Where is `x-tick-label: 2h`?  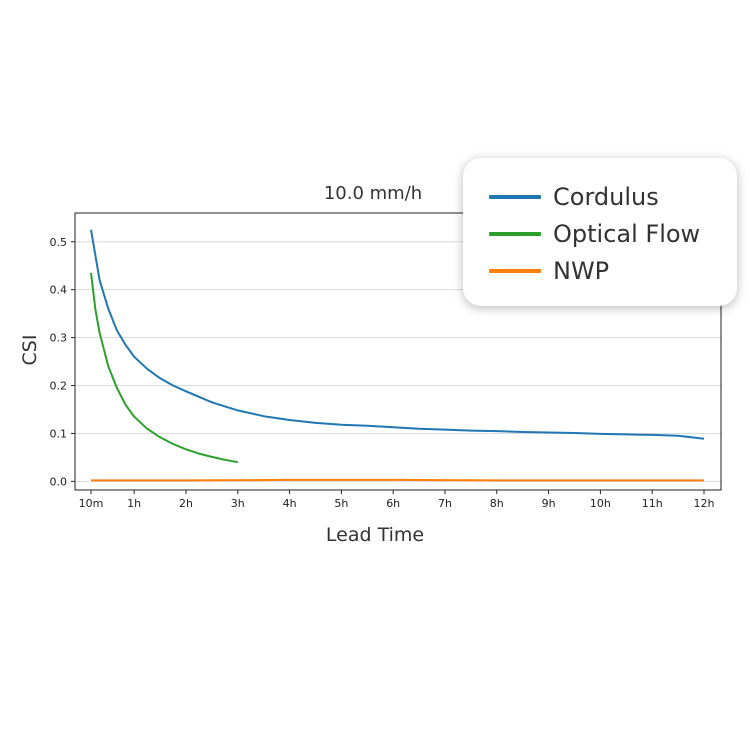 x-tick-label: 2h is located at coordinates (186, 503).